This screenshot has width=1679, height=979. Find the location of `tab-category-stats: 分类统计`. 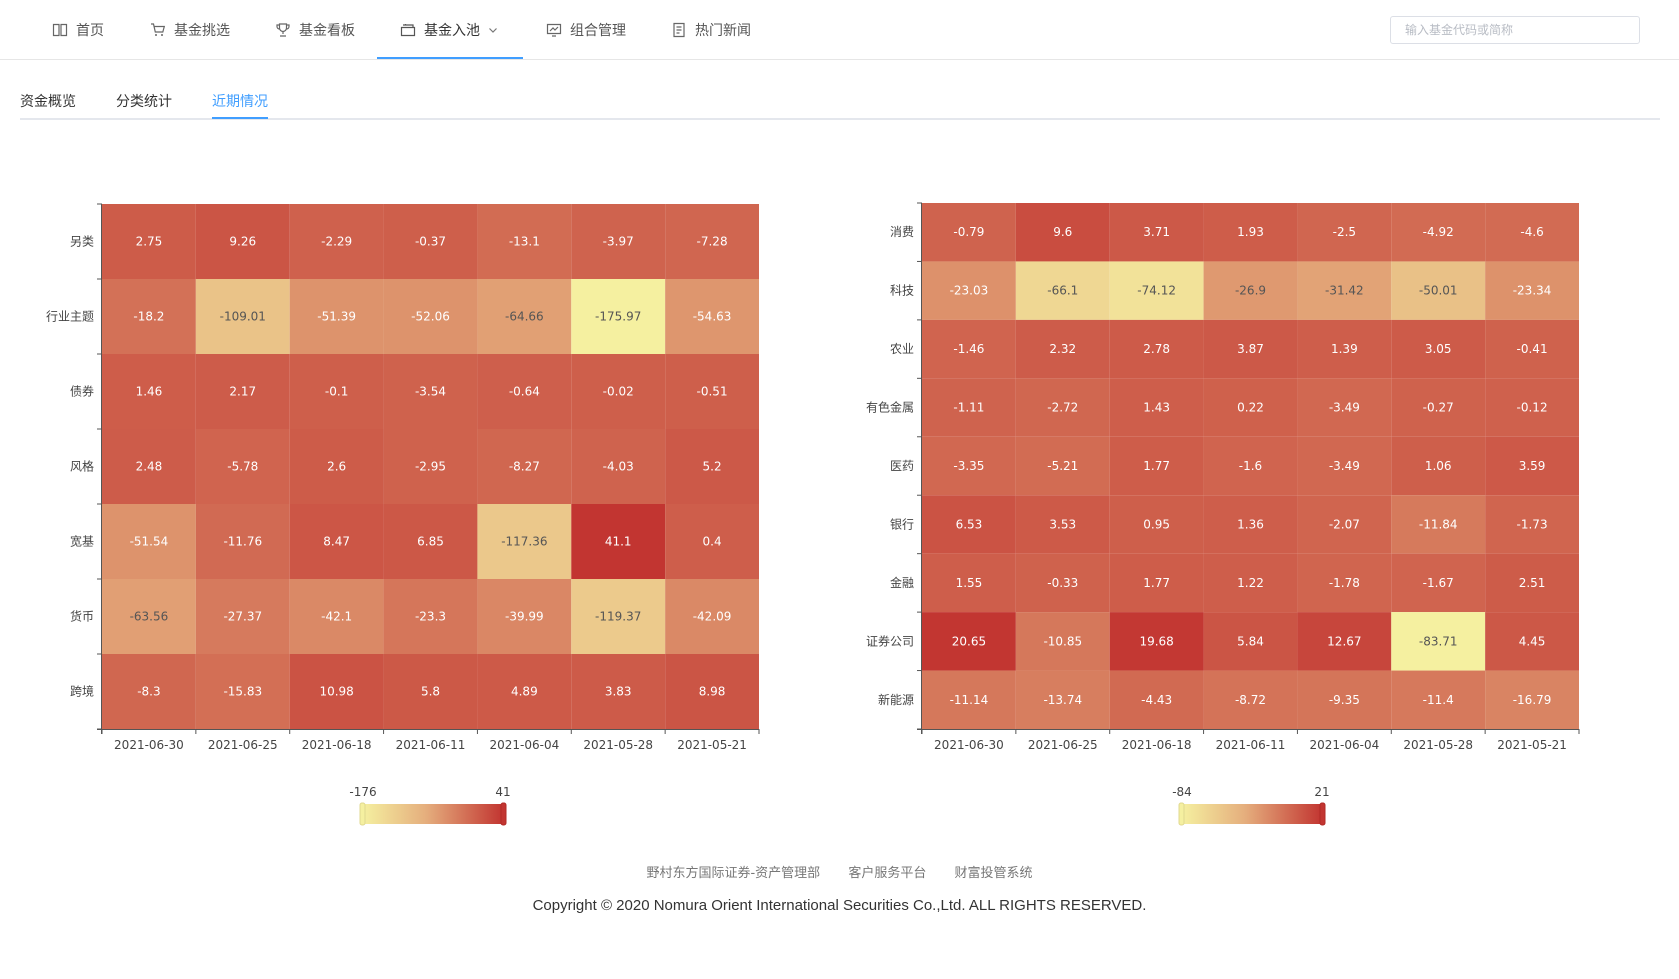

tab-category-stats: 分类统计 is located at coordinates (144, 102).